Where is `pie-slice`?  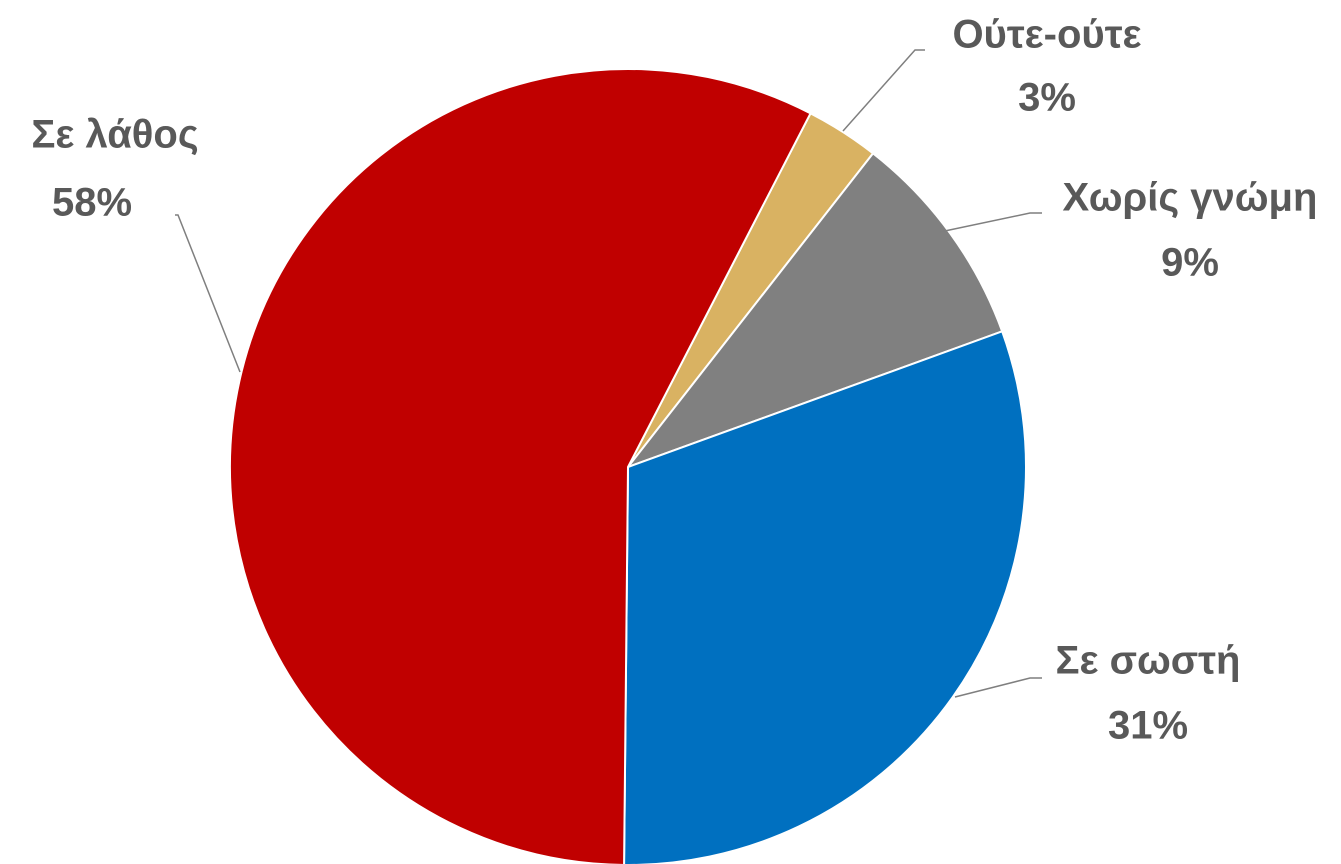
pie-slice is located at coordinates (814, 310).